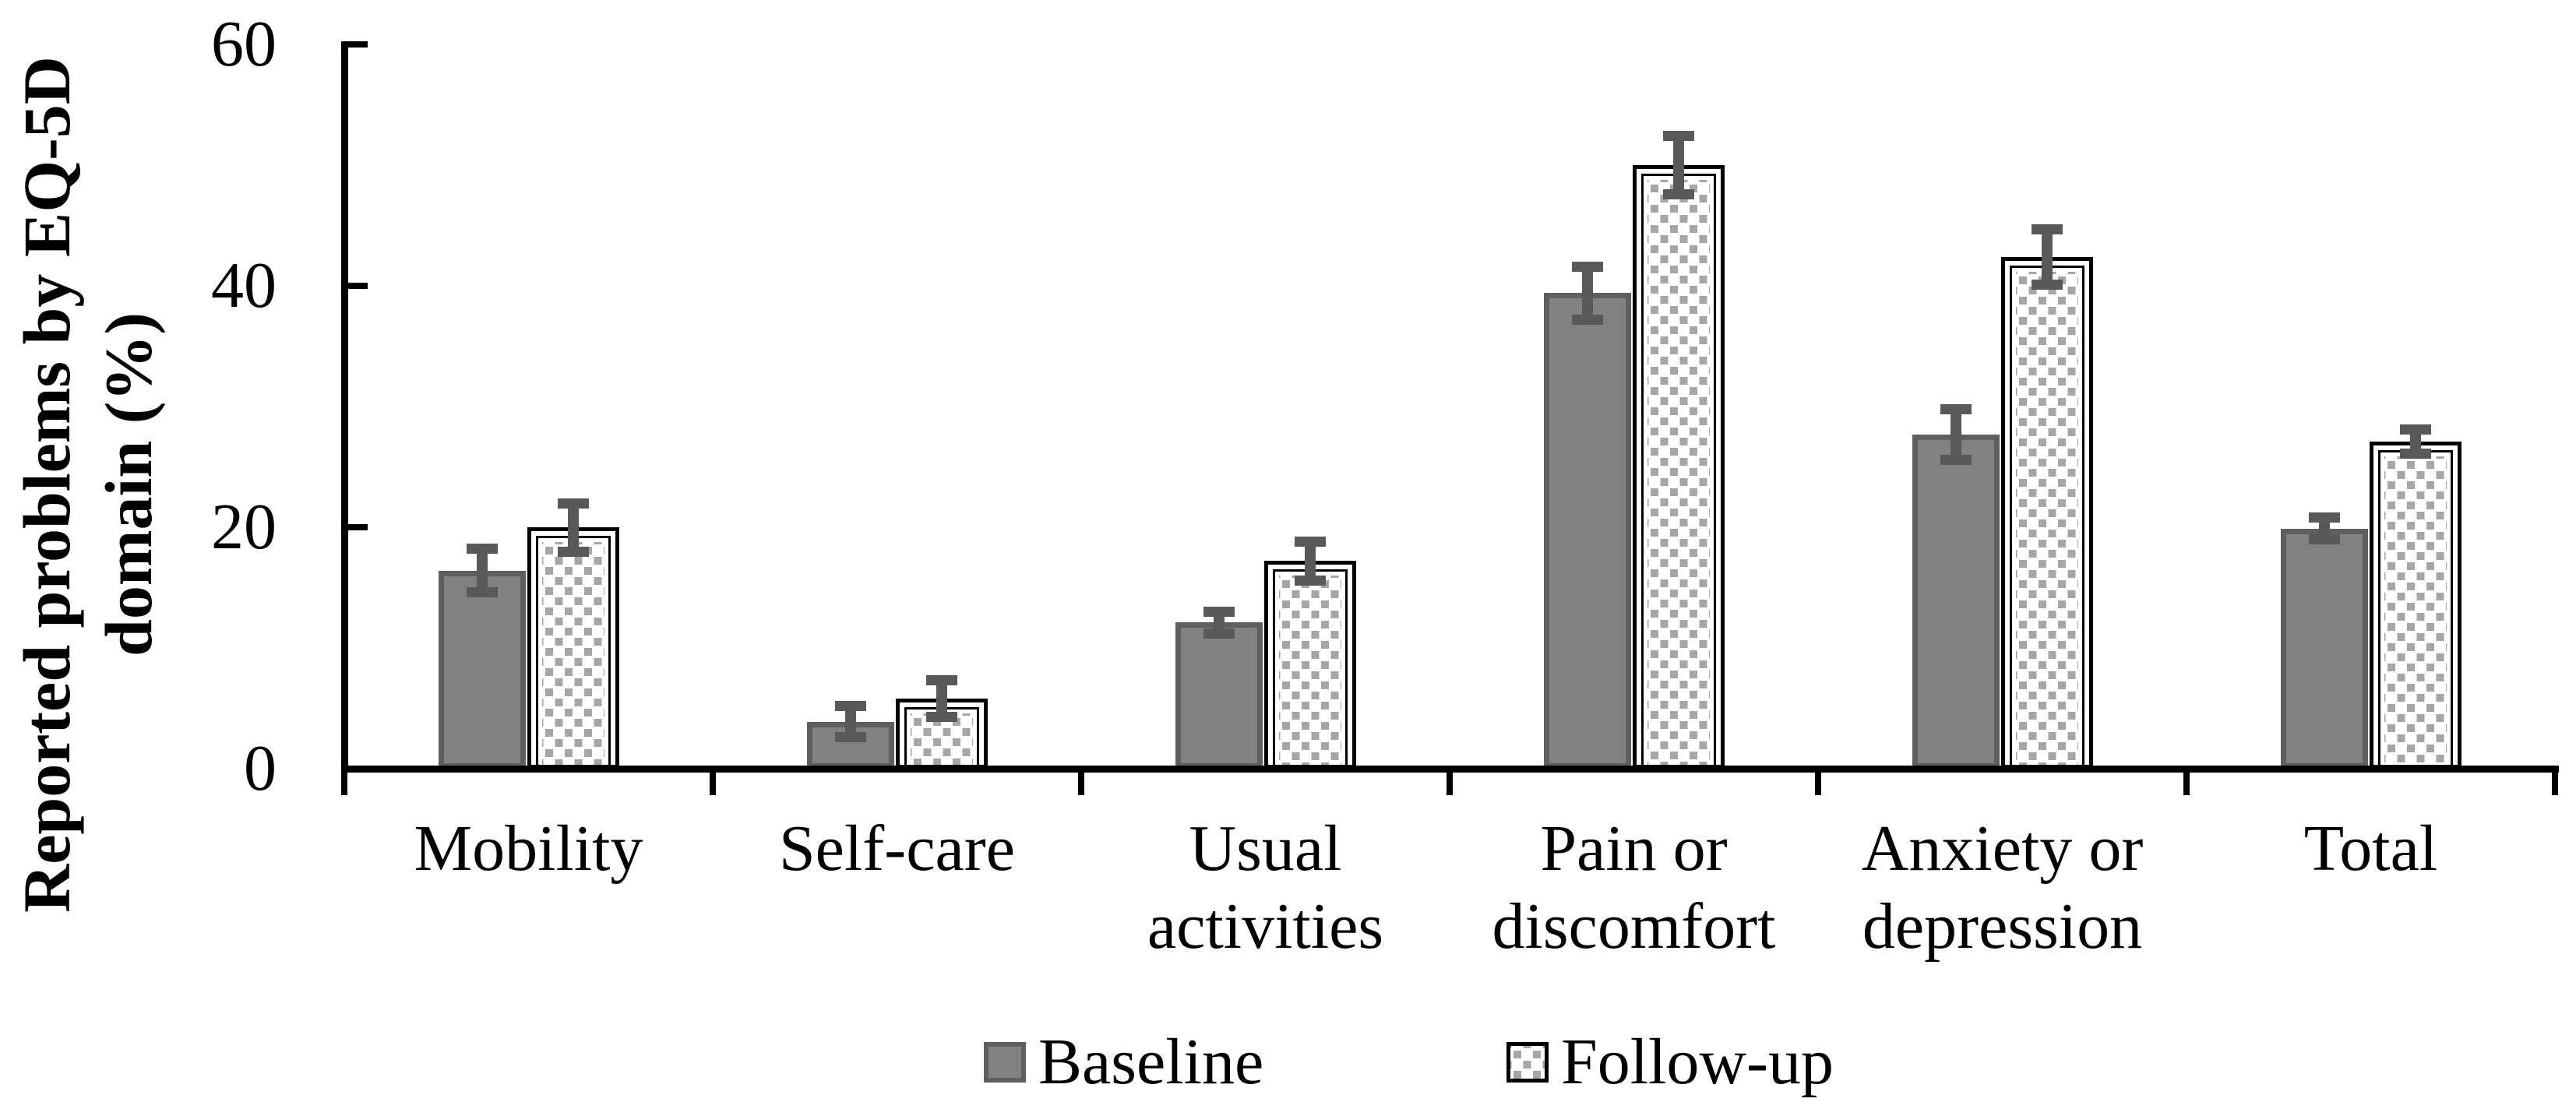  I want to click on x-tick-label-1: Self-care, so click(897, 848).